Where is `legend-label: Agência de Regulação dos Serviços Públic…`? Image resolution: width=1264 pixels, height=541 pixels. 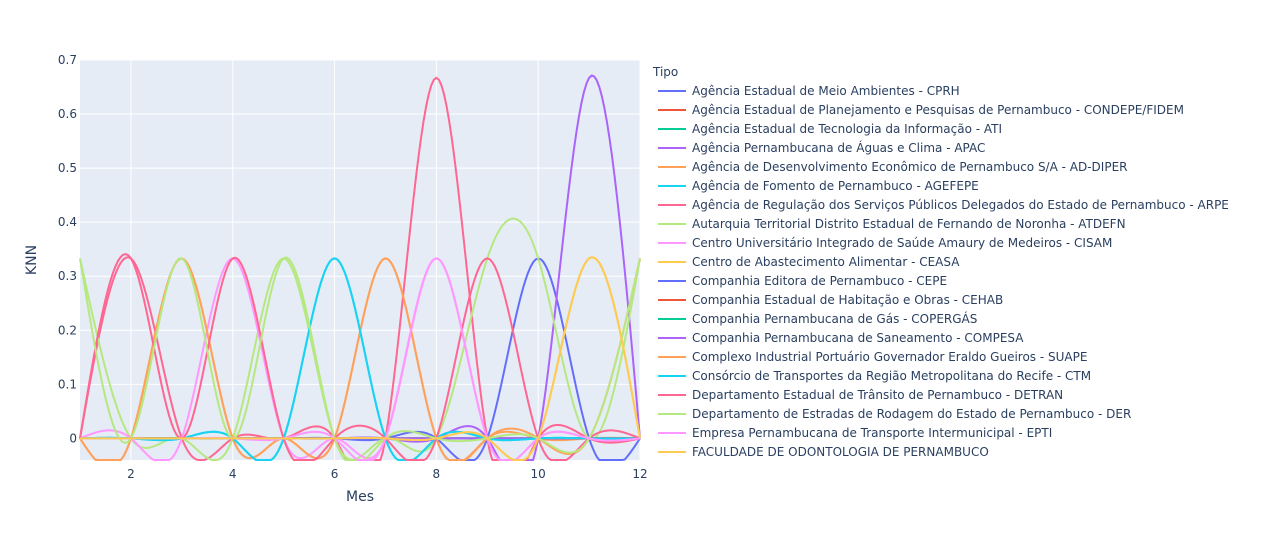 legend-label: Agência de Regulação dos Serviços Públic… is located at coordinates (960, 205).